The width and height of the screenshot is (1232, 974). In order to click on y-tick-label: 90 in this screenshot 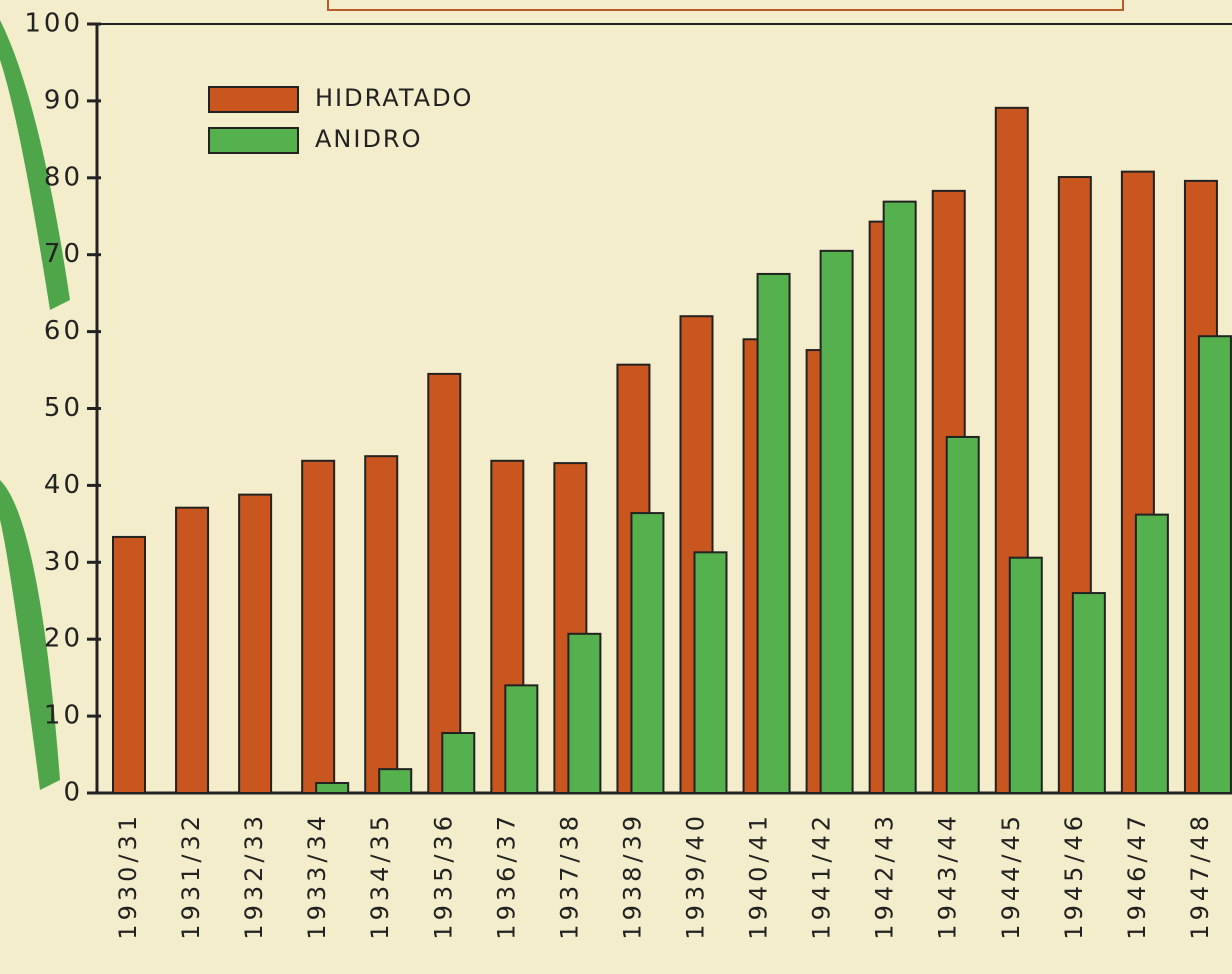, I will do `click(63, 100)`.